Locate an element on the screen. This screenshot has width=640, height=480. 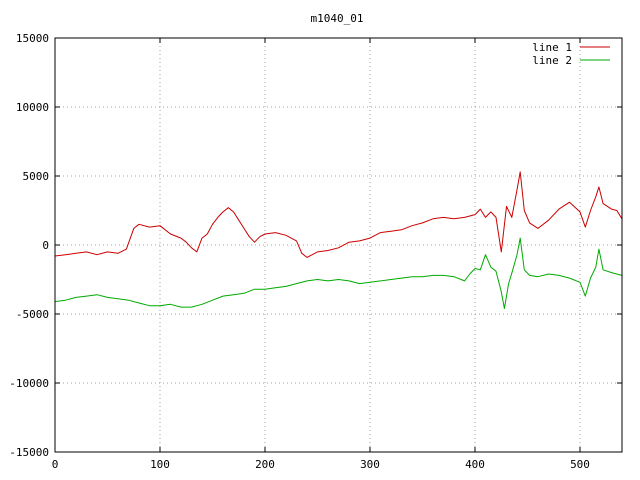
x-tick-label: 100 is located at coordinates (160, 464).